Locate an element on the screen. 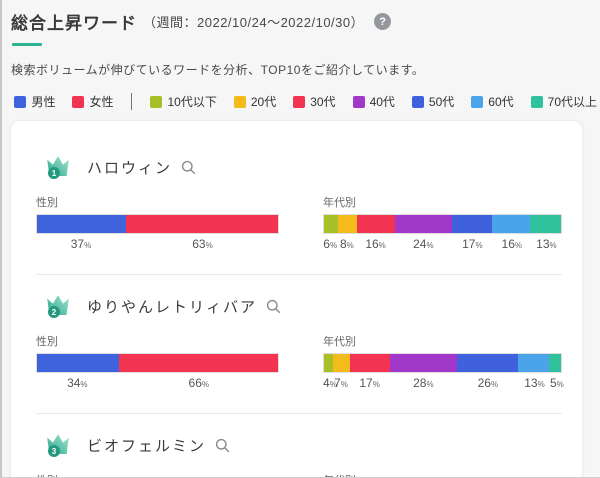  bar-value: 63% is located at coordinates (202, 244).